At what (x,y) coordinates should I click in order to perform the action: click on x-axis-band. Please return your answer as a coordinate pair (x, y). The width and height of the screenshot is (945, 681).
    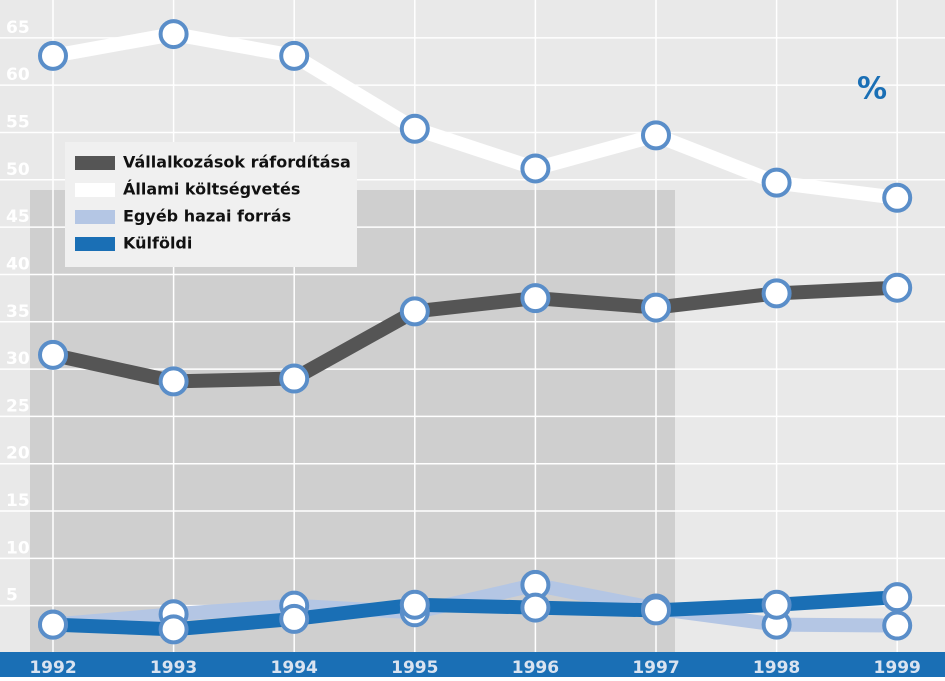
    Looking at the image, I should click on (472, 664).